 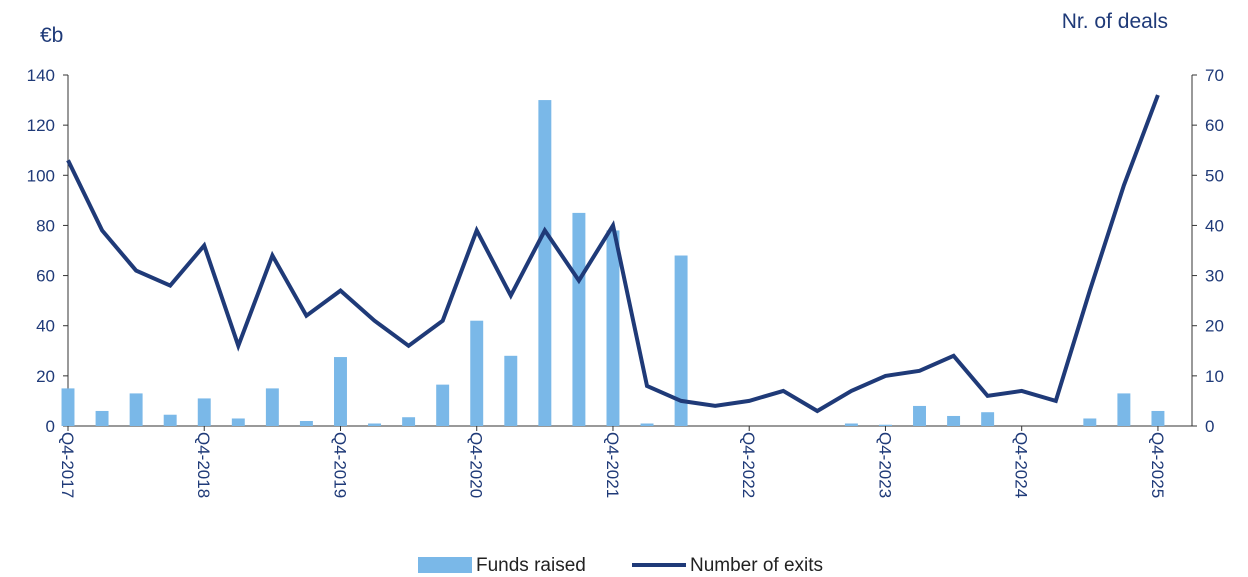 What do you see at coordinates (45, 376) in the screenshot?
I see `left-y-tick-label: 20` at bounding box center [45, 376].